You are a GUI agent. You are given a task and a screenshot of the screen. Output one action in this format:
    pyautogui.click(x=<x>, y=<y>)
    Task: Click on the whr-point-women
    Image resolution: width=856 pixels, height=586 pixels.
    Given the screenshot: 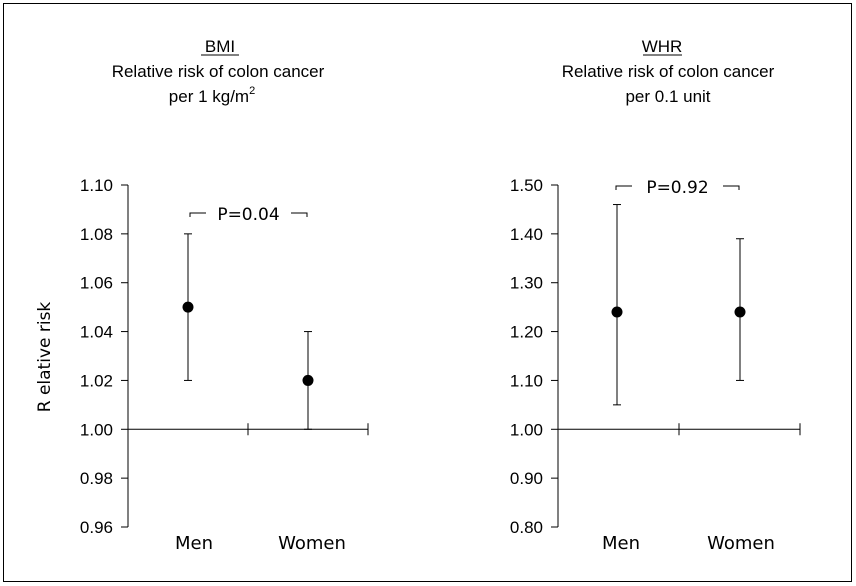 What is the action you would take?
    pyautogui.click(x=740, y=312)
    